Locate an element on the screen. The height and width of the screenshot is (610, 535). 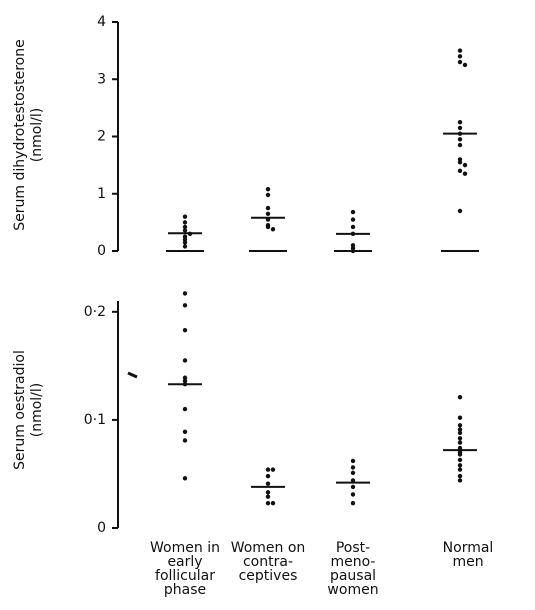
category-label: Normal is located at coordinates (468, 548).